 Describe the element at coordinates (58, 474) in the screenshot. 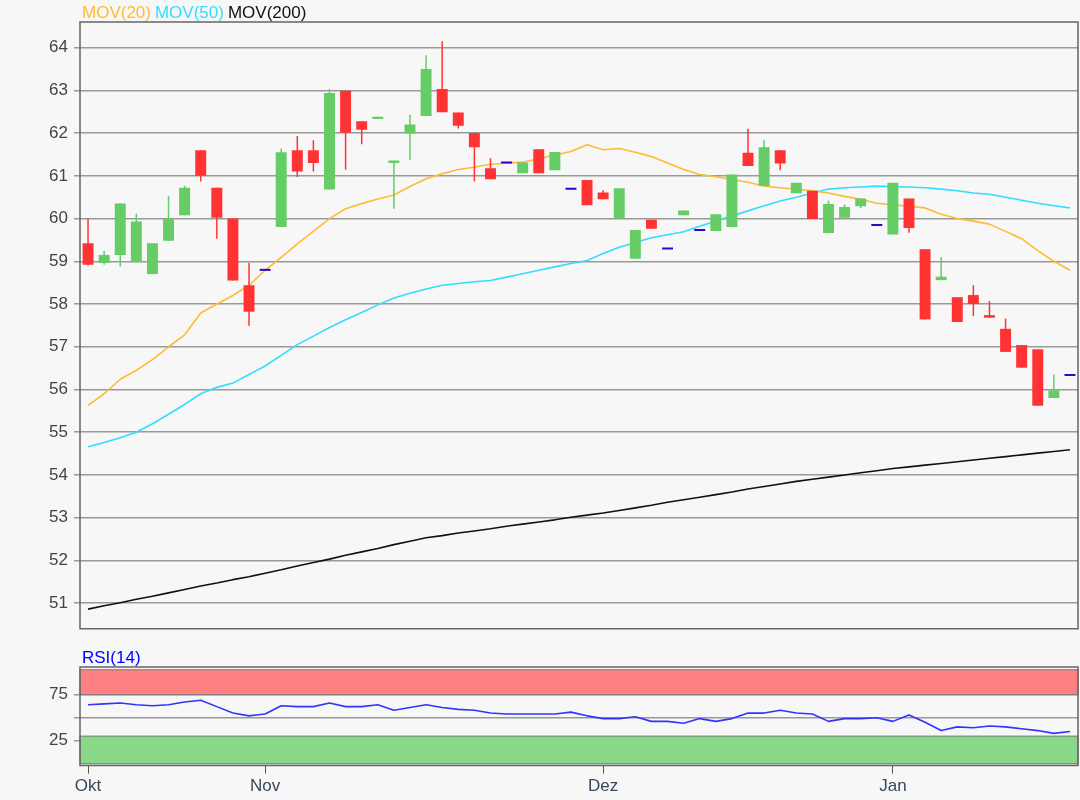

I see `y-tick-label: 54` at that location.